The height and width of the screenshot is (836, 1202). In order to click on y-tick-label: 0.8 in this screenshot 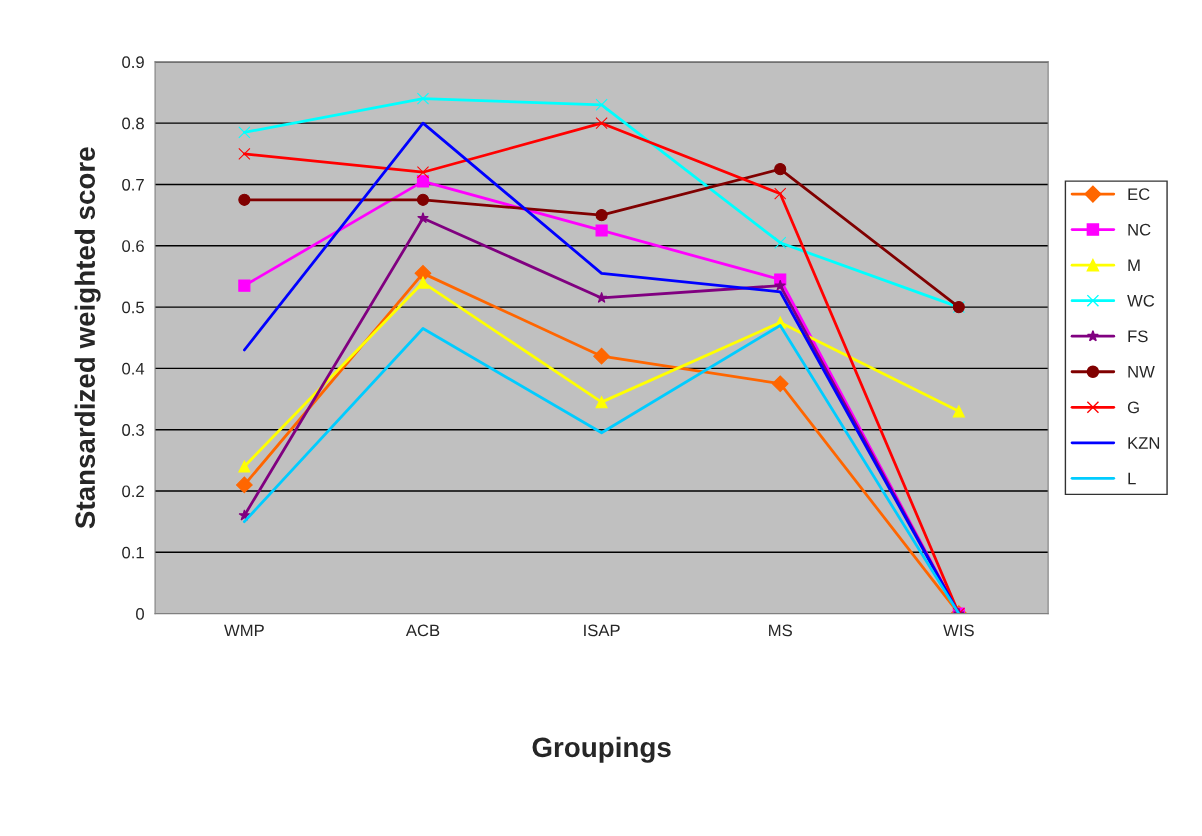, I will do `click(133, 123)`.